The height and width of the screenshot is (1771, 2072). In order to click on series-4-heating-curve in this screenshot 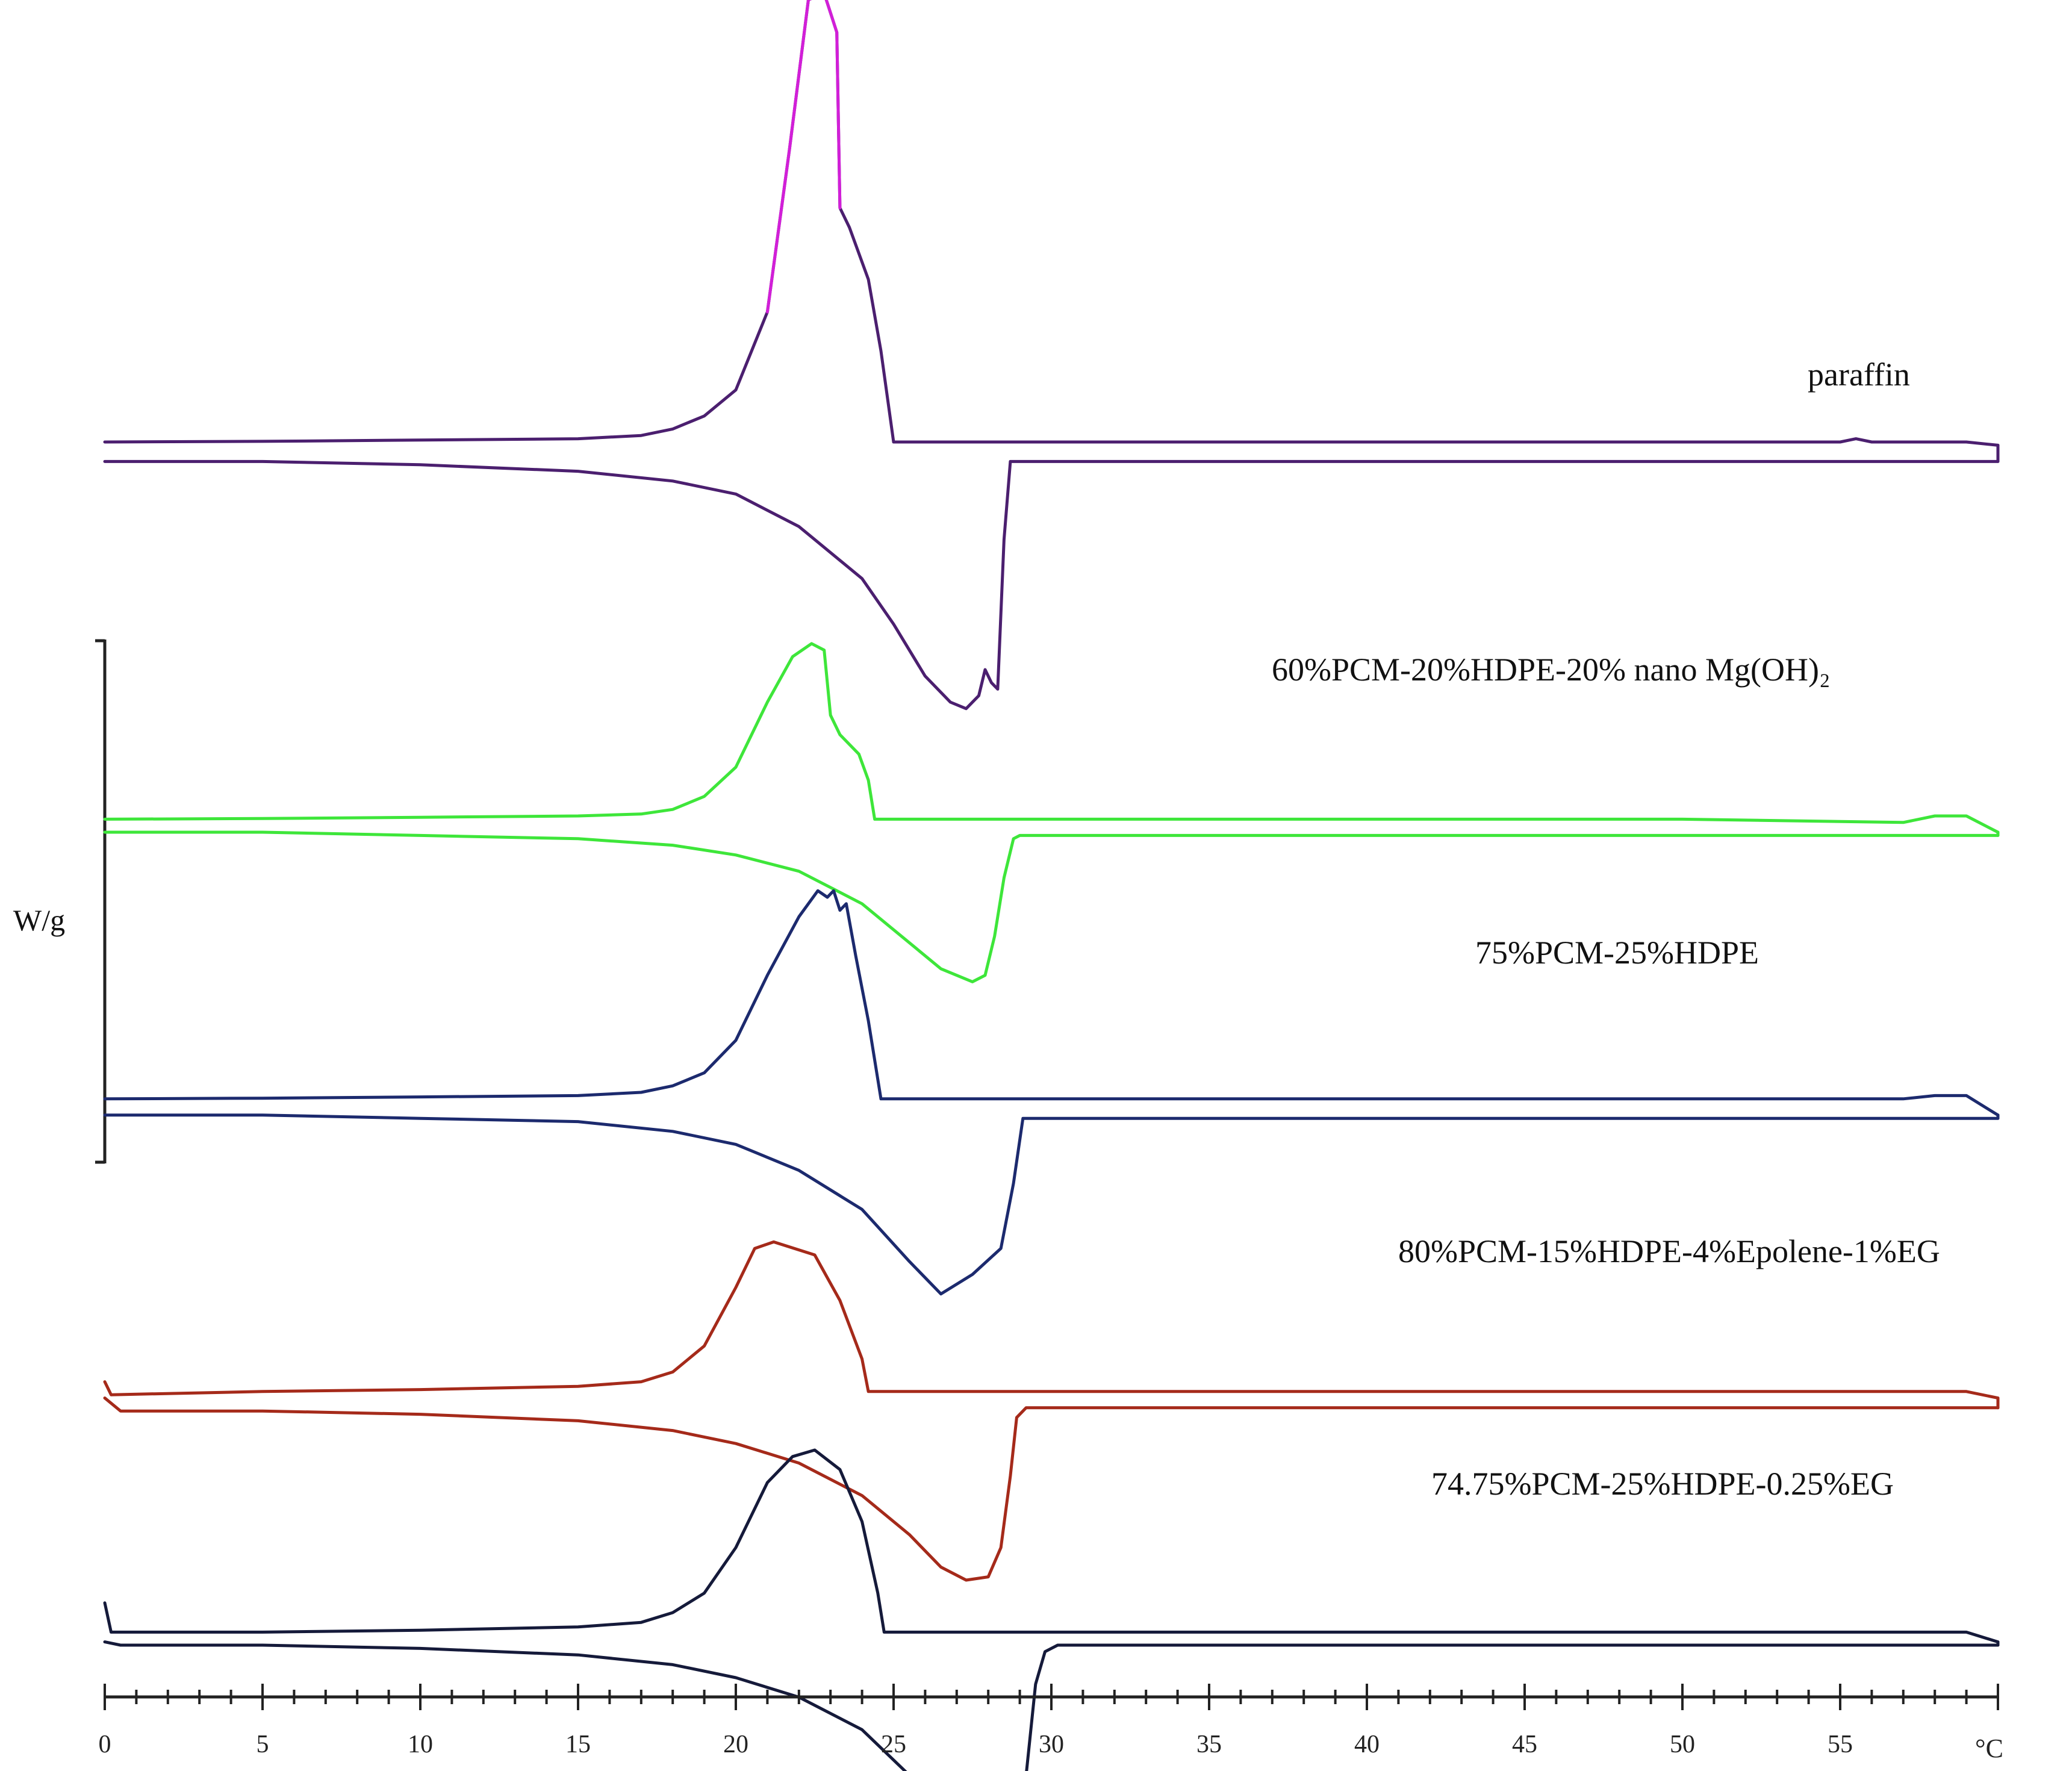, I will do `click(1051, 1705)`.